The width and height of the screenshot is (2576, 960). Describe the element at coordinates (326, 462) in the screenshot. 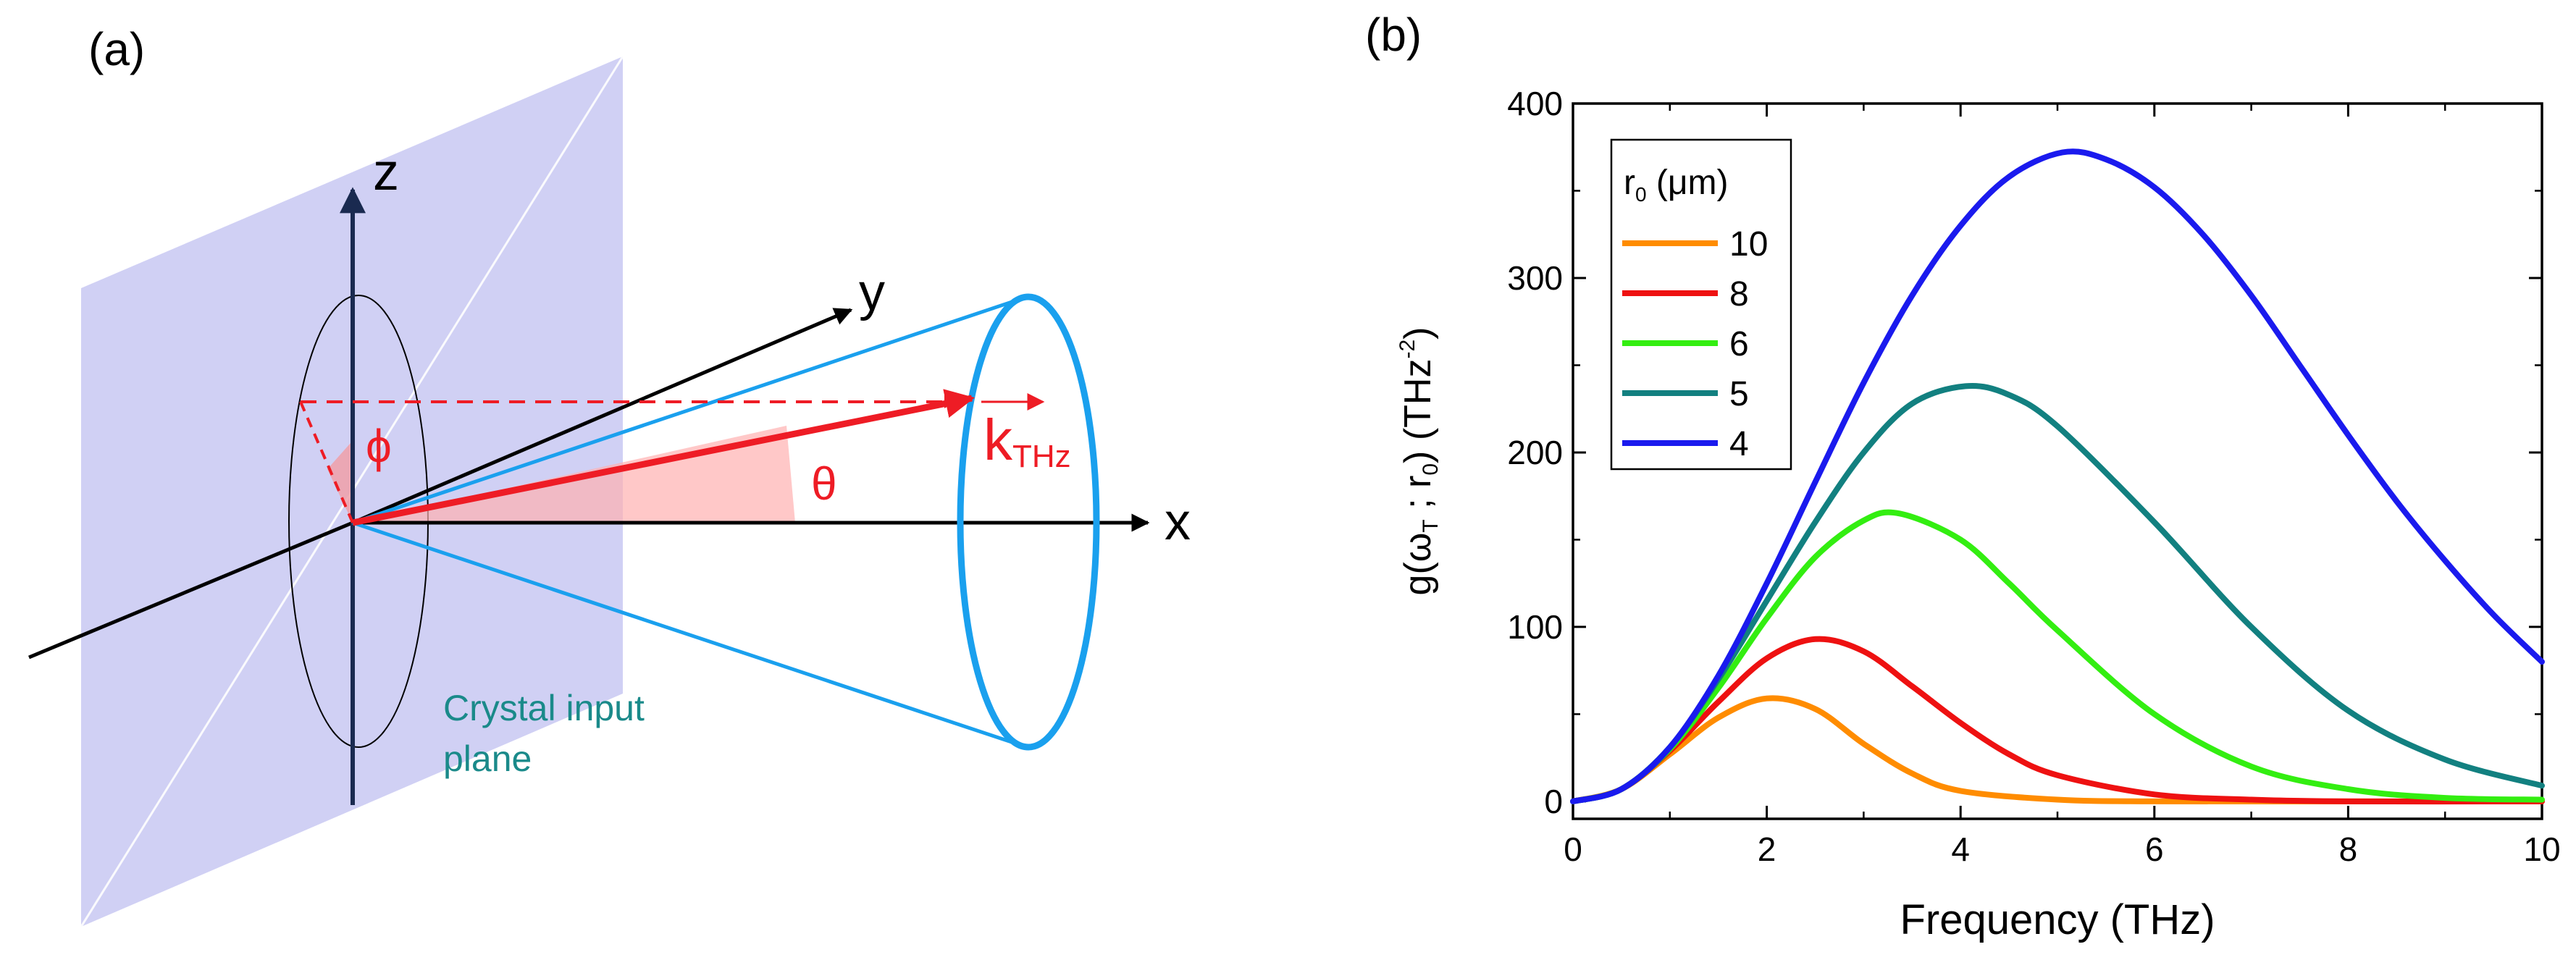

I see `phi-projection-dashed` at that location.